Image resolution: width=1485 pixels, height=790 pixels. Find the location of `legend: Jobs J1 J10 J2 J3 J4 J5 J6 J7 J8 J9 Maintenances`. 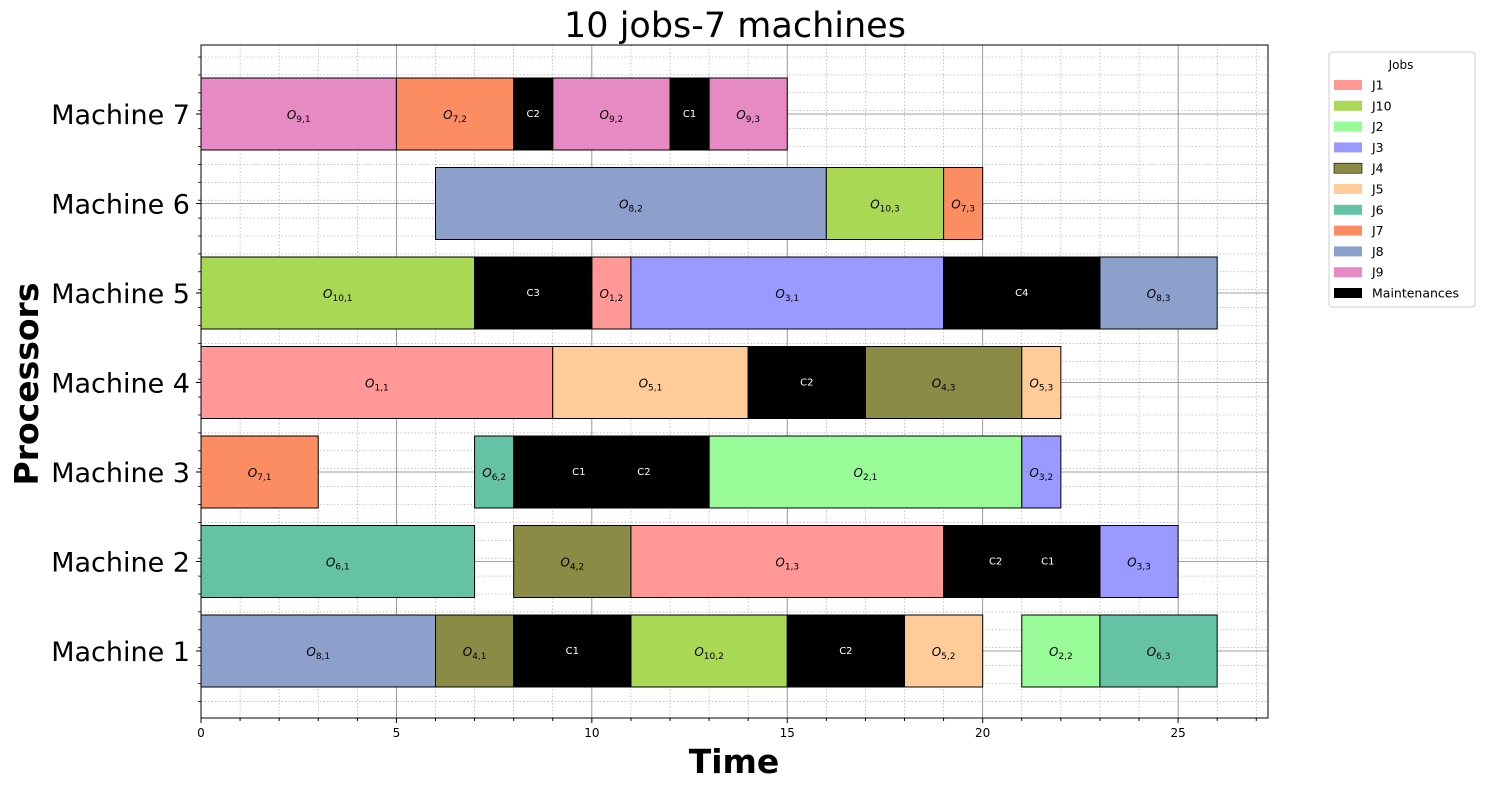

legend: Jobs J1 J10 J2 J3 J4 J5 J6 J7 J8 J9 Maintenances is located at coordinates (1402, 179).